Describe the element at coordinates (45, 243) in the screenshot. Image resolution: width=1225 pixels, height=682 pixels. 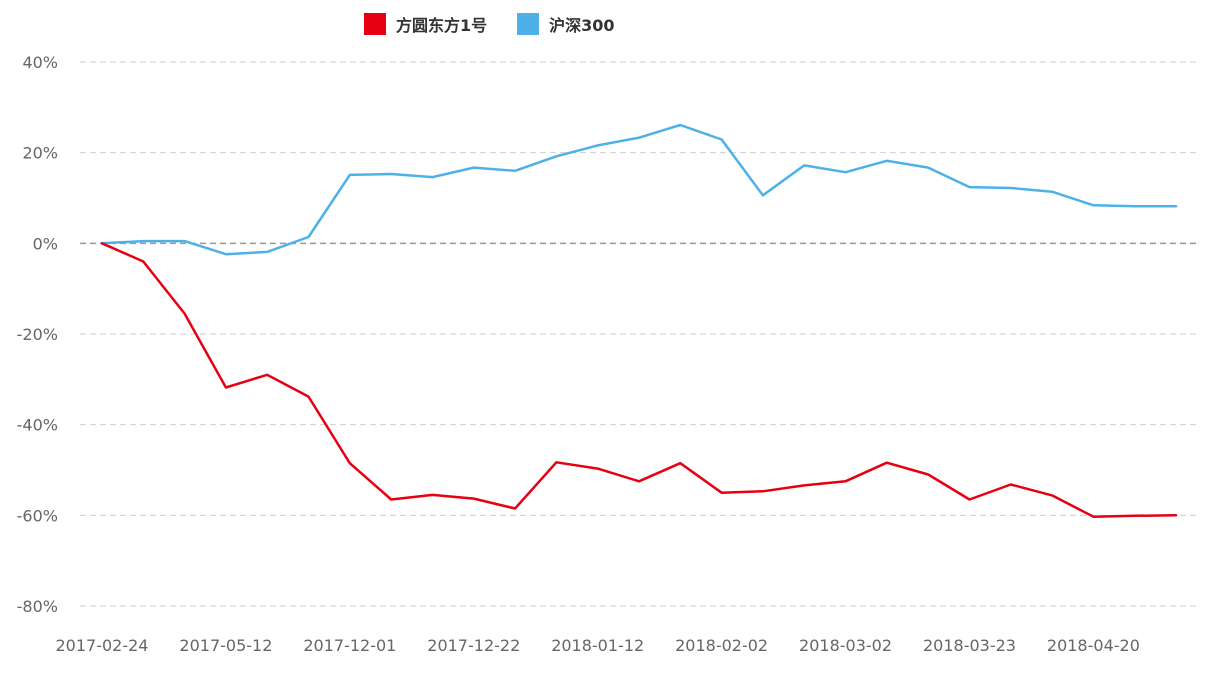
I see `y-tick-label: 0%` at that location.